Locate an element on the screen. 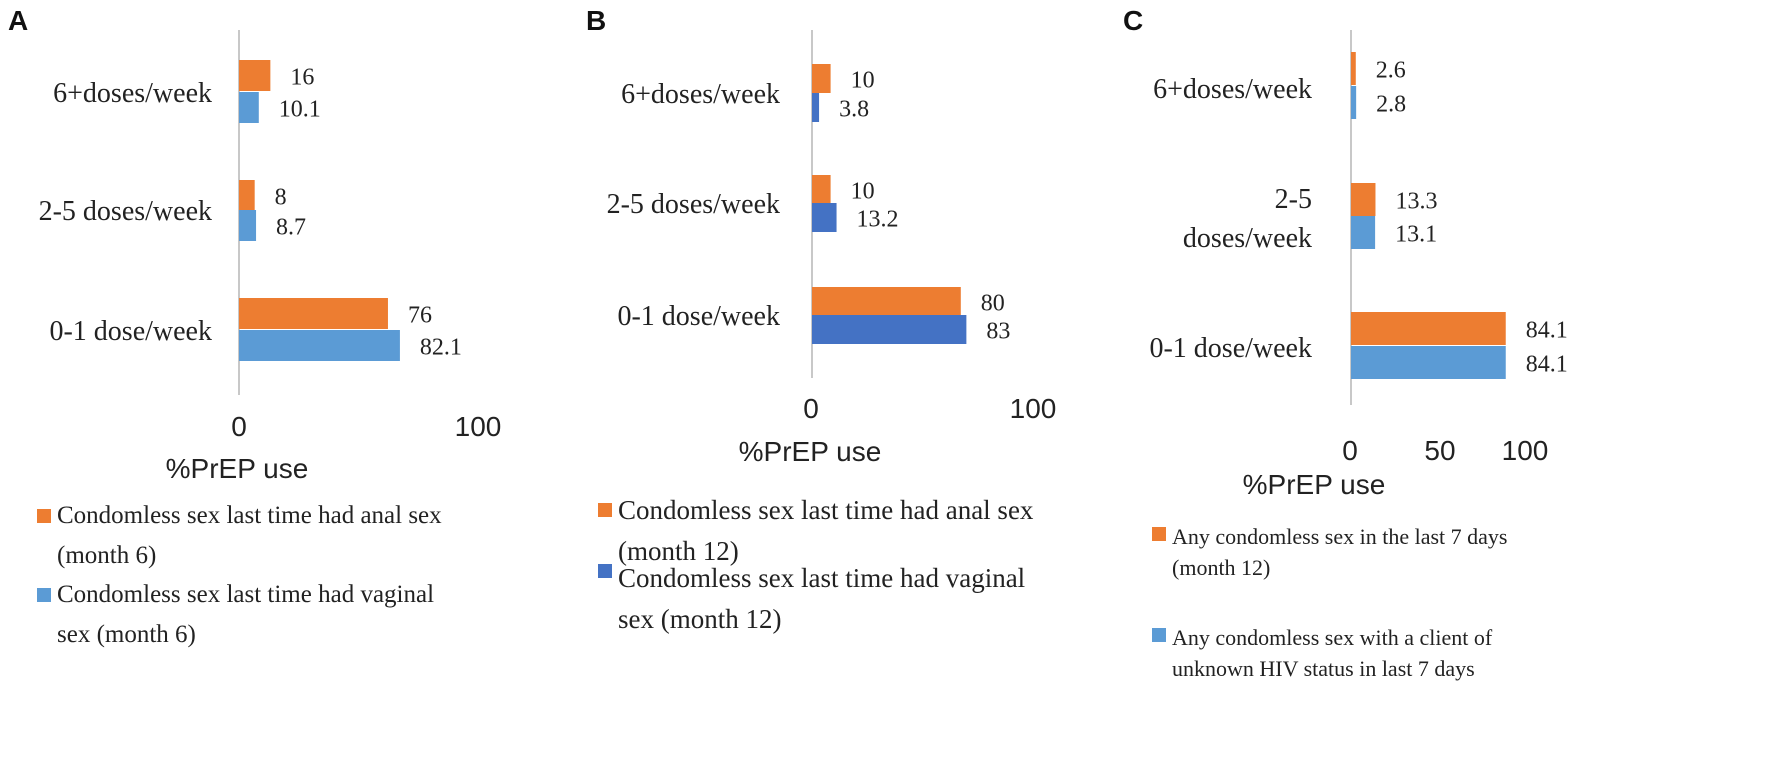  data-label: 80 is located at coordinates (993, 304).